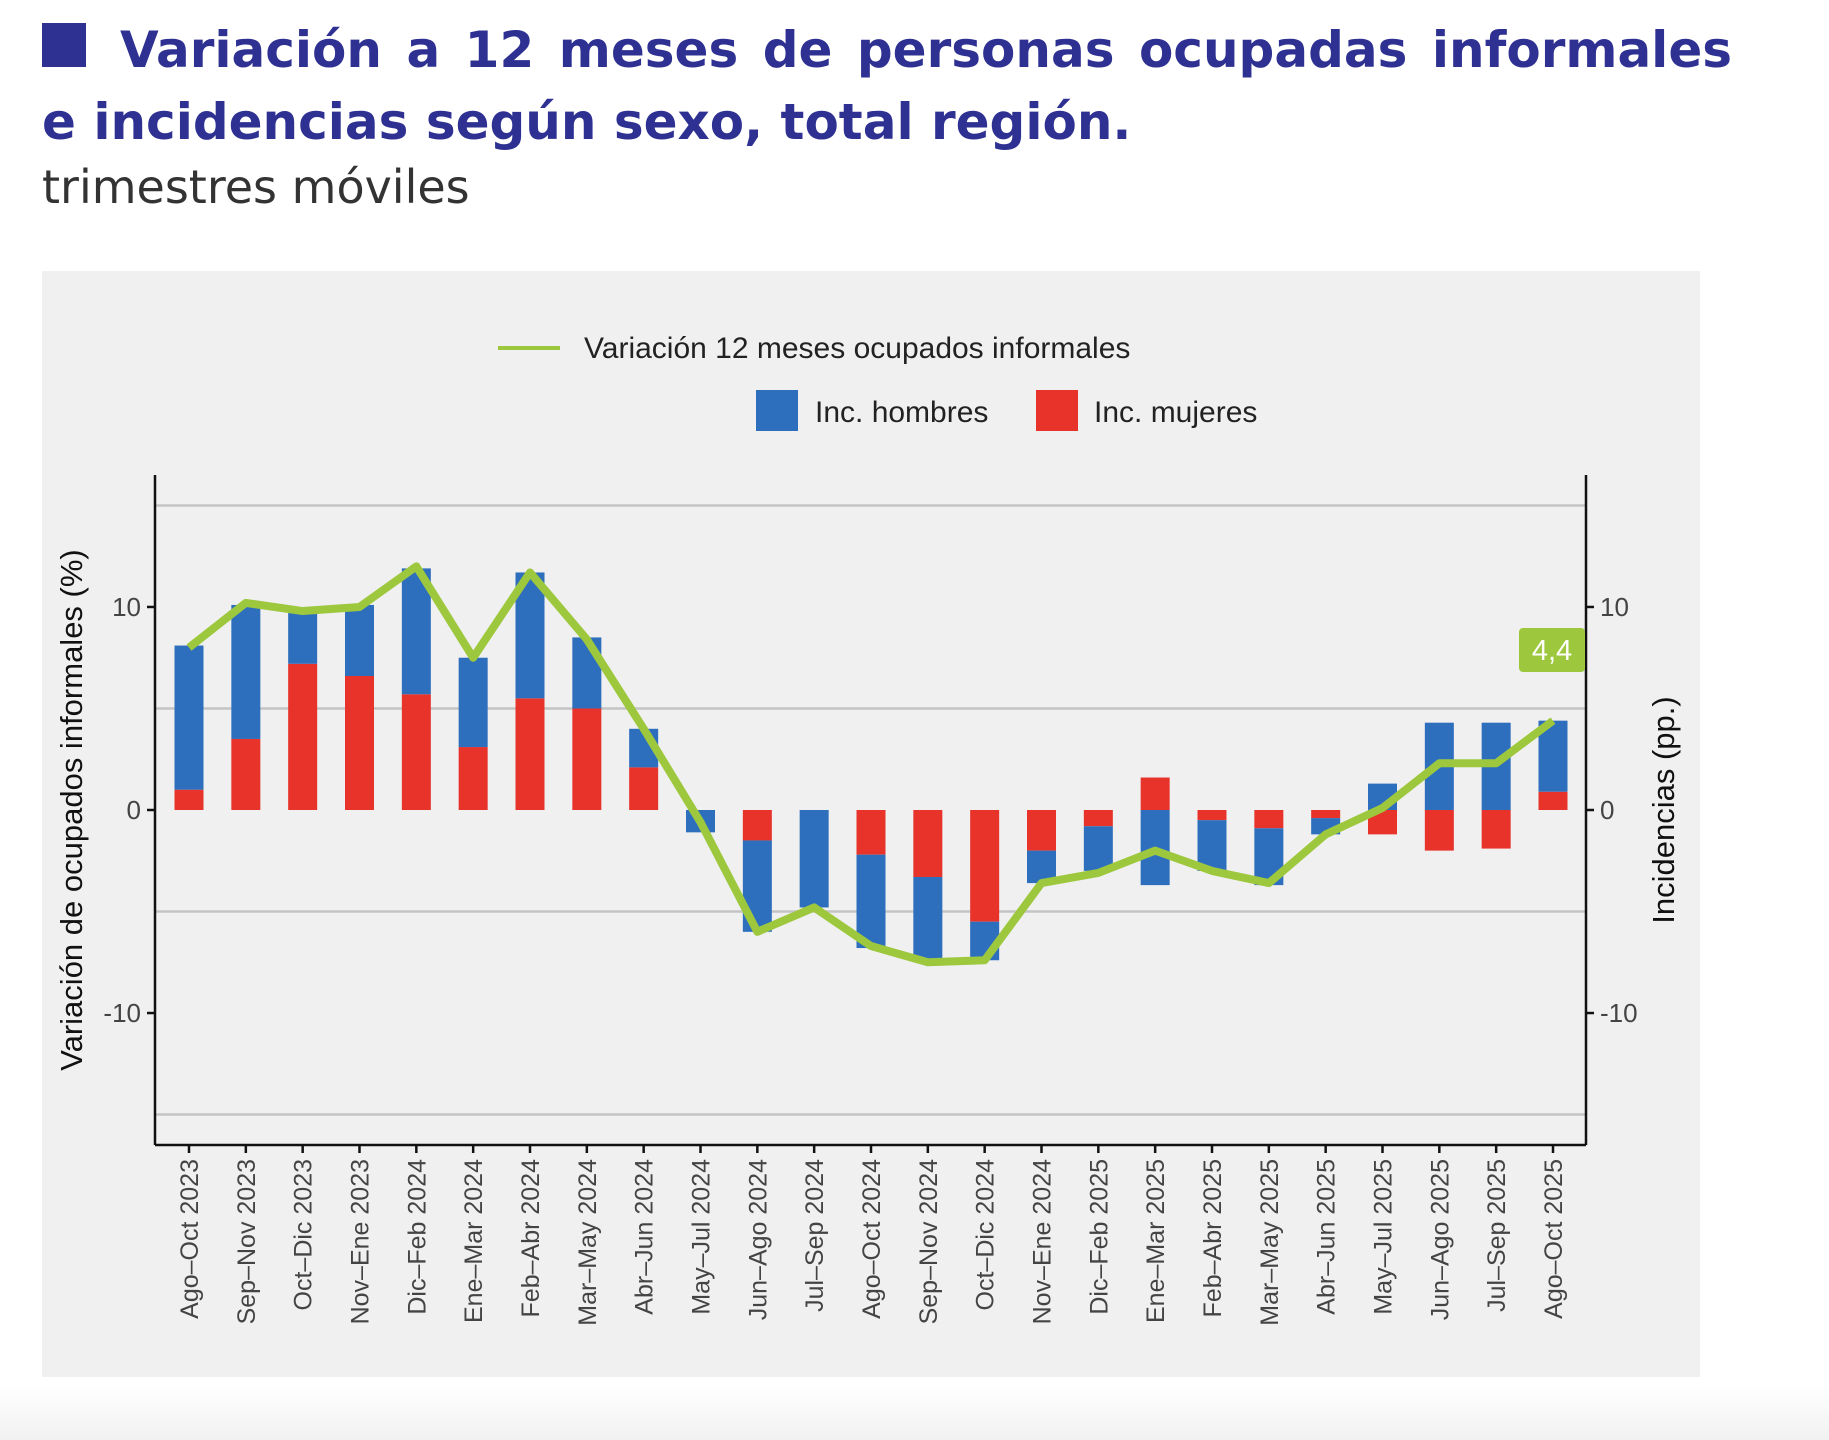 Image resolution: width=1829 pixels, height=1440 pixels. I want to click on x-tick-label: Abr–Jun 2025, so click(1327, 1237).